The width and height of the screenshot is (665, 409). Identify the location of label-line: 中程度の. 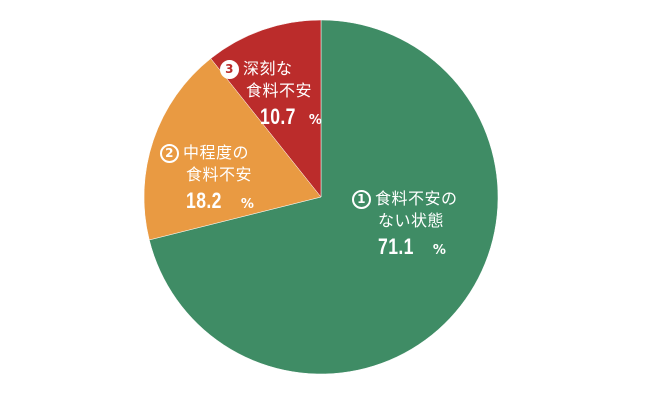
(216, 152).